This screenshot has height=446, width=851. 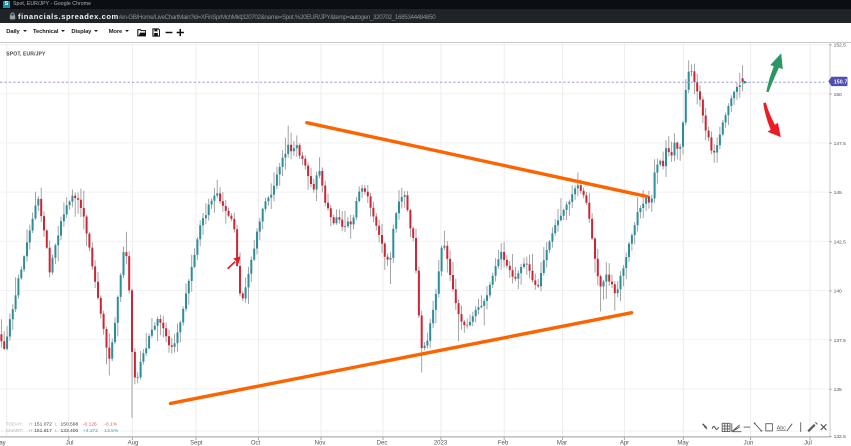 I want to click on svg-text: Aug, so click(x=133, y=443).